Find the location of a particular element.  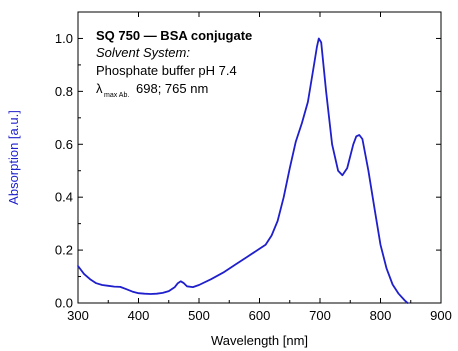

y-tick-label: 0.6 is located at coordinates (64, 144).